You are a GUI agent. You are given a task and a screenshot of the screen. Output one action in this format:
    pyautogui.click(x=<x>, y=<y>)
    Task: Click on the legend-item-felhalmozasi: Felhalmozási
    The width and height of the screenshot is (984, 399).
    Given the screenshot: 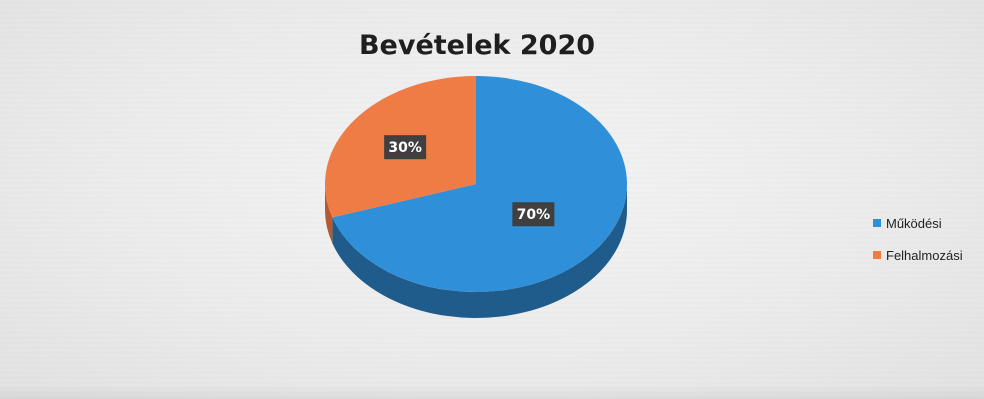 What is the action you would take?
    pyautogui.click(x=918, y=255)
    